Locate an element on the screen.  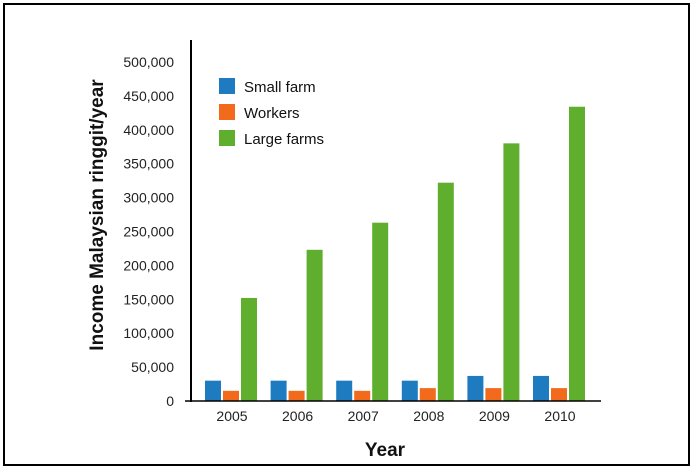
bar-small-farm-2006 is located at coordinates (278, 390).